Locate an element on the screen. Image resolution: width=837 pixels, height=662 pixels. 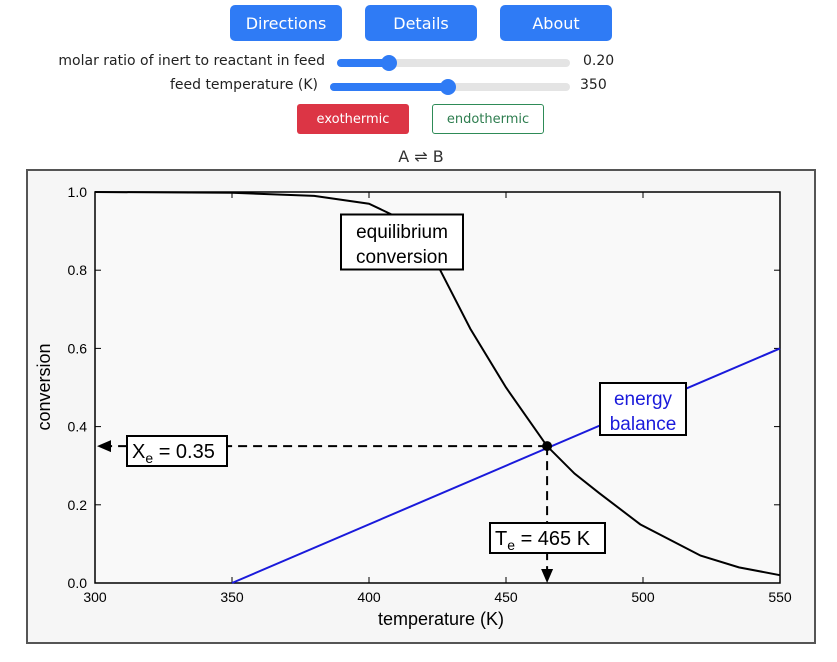
x-tick-label: 550 is located at coordinates (780, 597).